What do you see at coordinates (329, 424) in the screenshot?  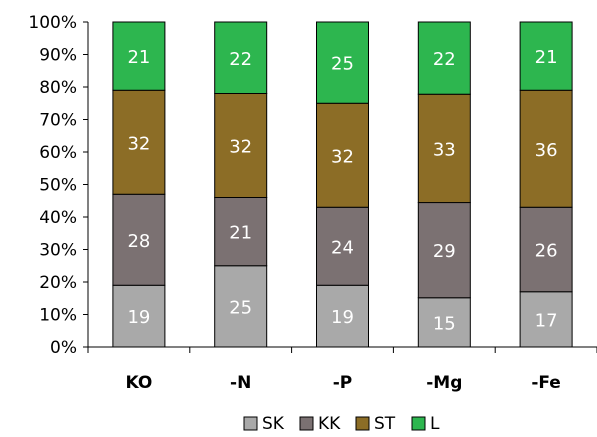 I see `legend-label: KK` at bounding box center [329, 424].